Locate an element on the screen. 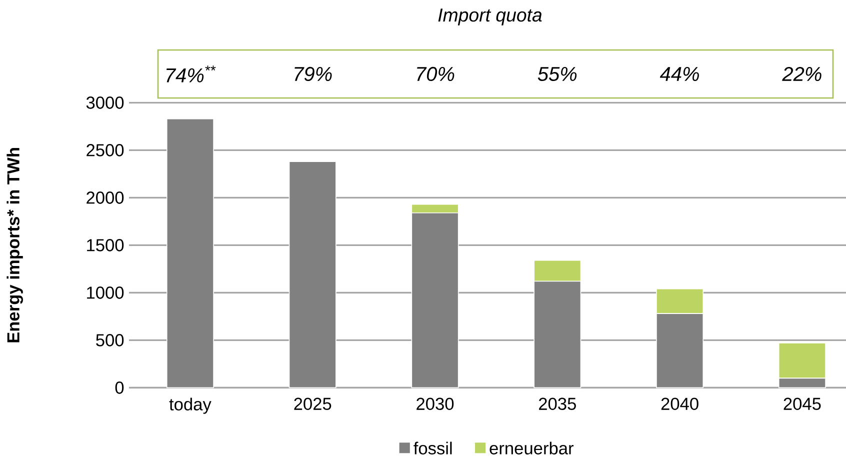 Image resolution: width=846 pixels, height=470 pixels. chart-title: Import quota is located at coordinates (490, 17).